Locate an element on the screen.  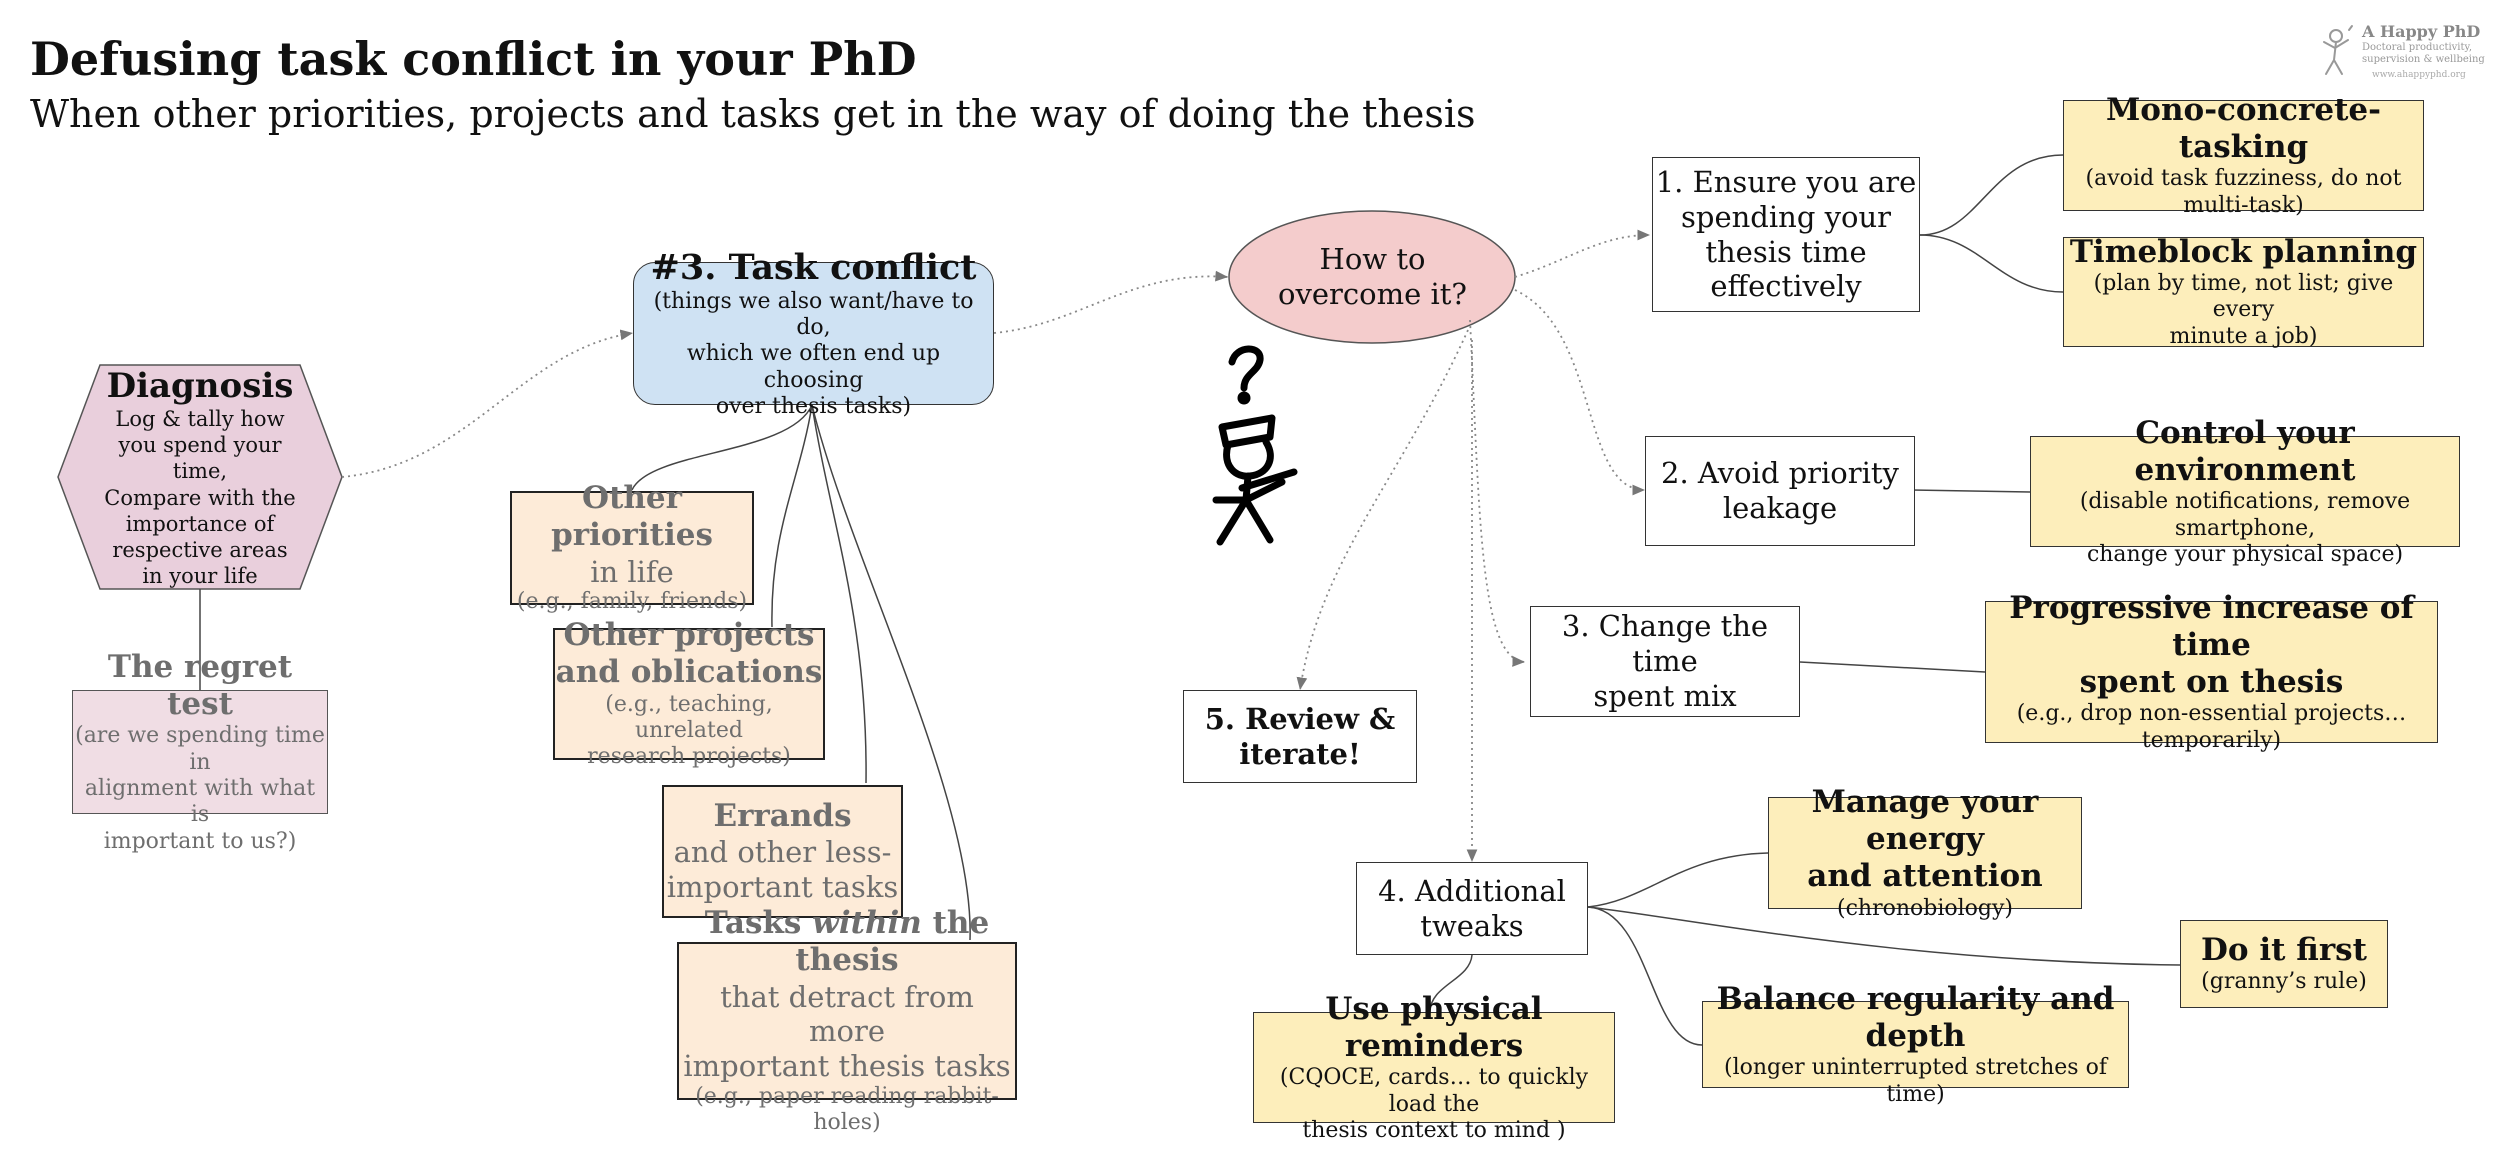
puzzled-stick-figure-icon is located at coordinates (1255, 445).